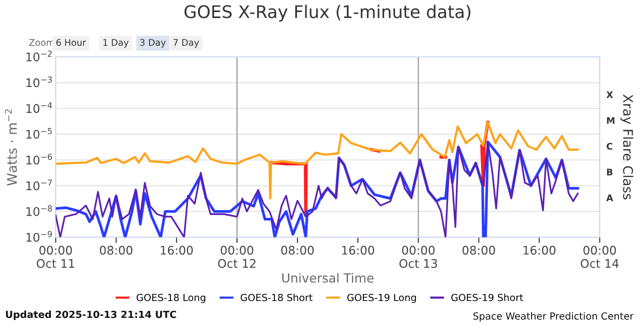 Image resolution: width=640 pixels, height=325 pixels. I want to click on legend-label: GOES-19 Long, so click(381, 299).